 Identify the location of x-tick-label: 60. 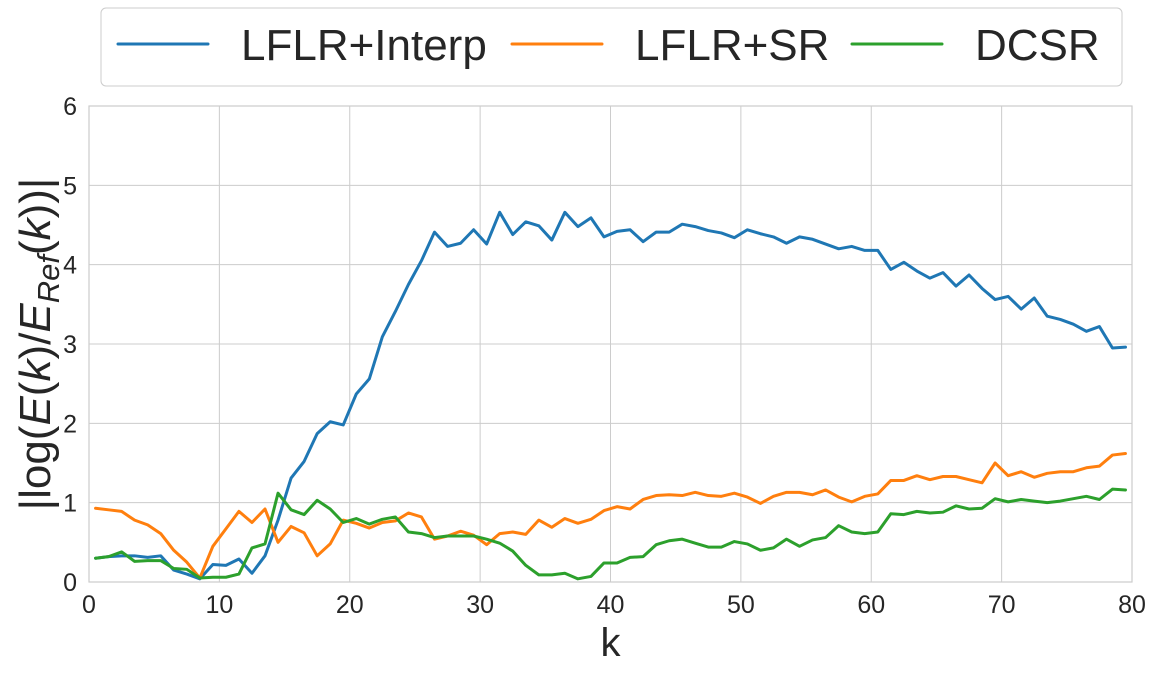
(871, 605).